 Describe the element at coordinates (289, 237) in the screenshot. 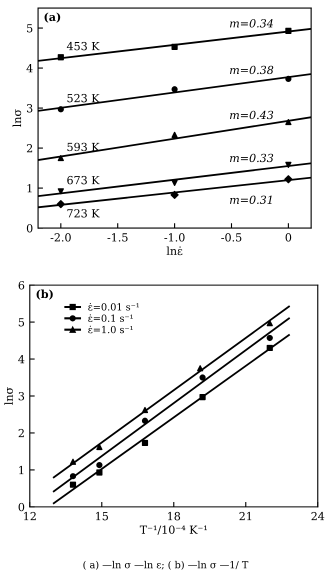

I see `x-tick-label: 0` at that location.